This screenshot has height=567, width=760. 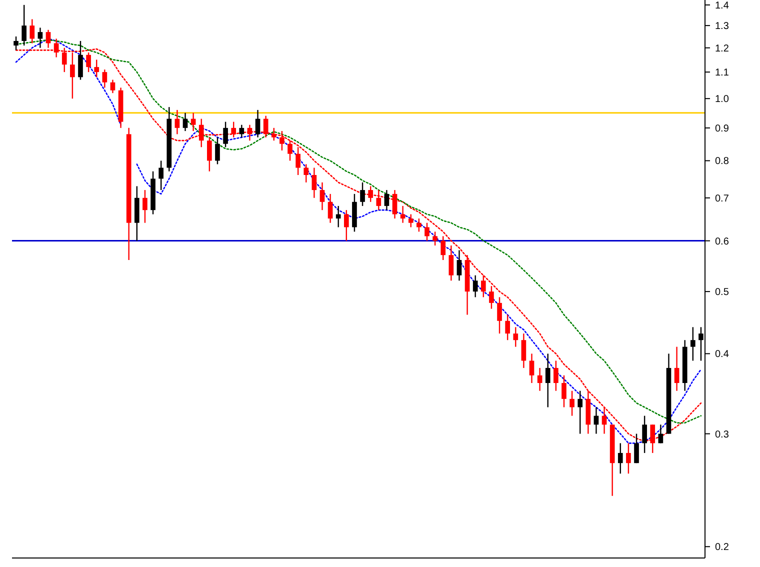 I want to click on y-tick-label: 0.7, so click(x=722, y=198).